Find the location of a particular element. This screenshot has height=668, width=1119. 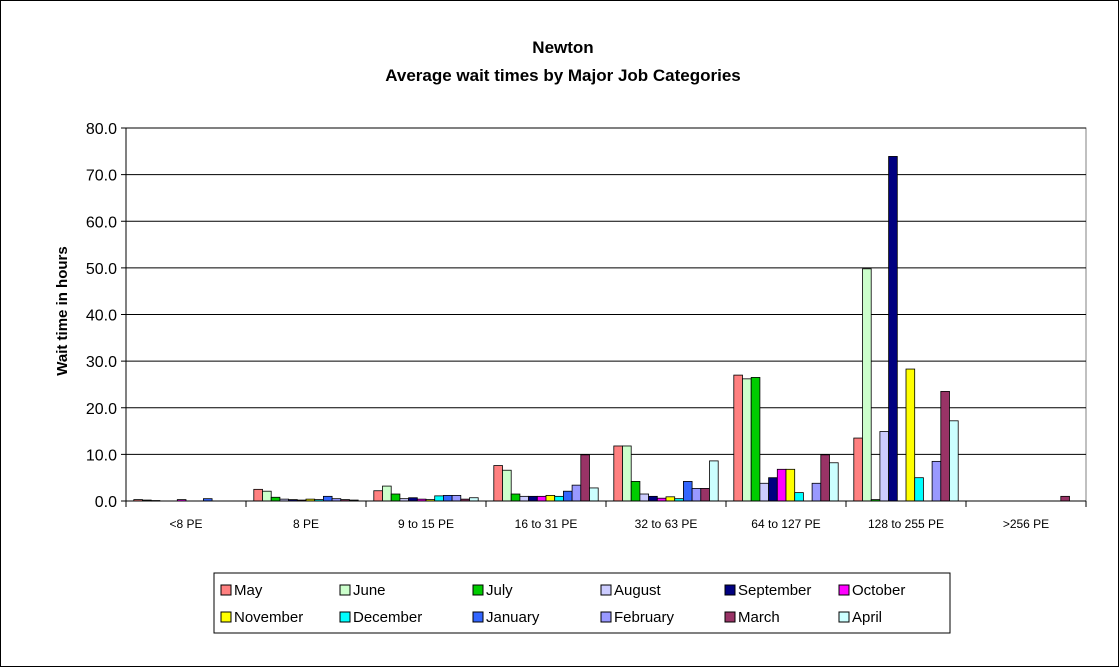

legend-label: March is located at coordinates (759, 617).